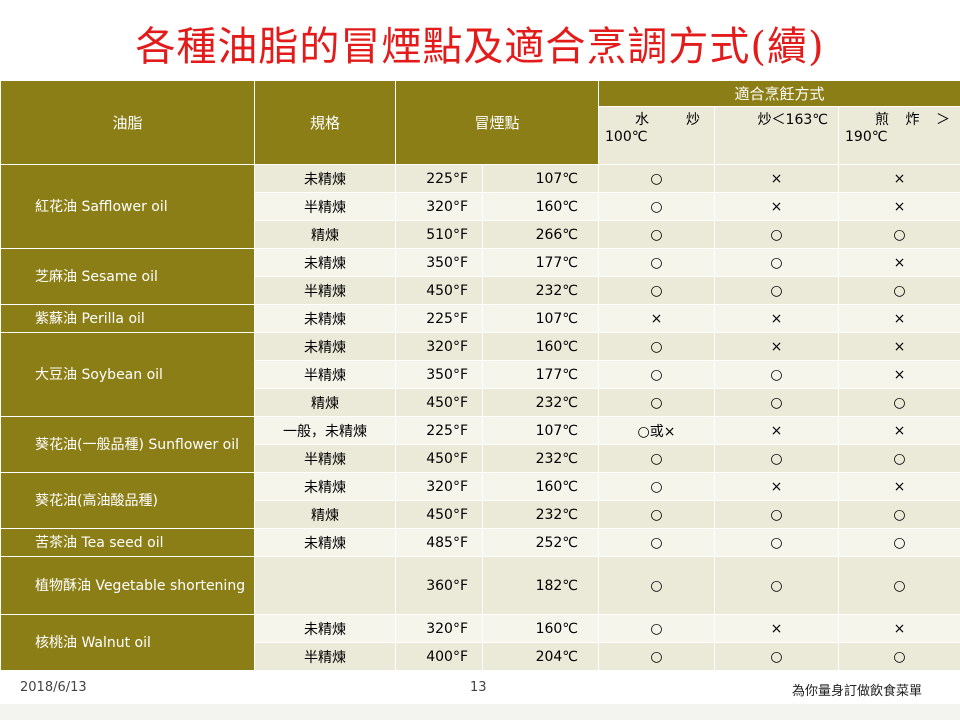 The width and height of the screenshot is (960, 720). What do you see at coordinates (127, 500) in the screenshot?
I see `oil-name-sunflower-high-oleic: 葵花油(高油酸品種)` at bounding box center [127, 500].